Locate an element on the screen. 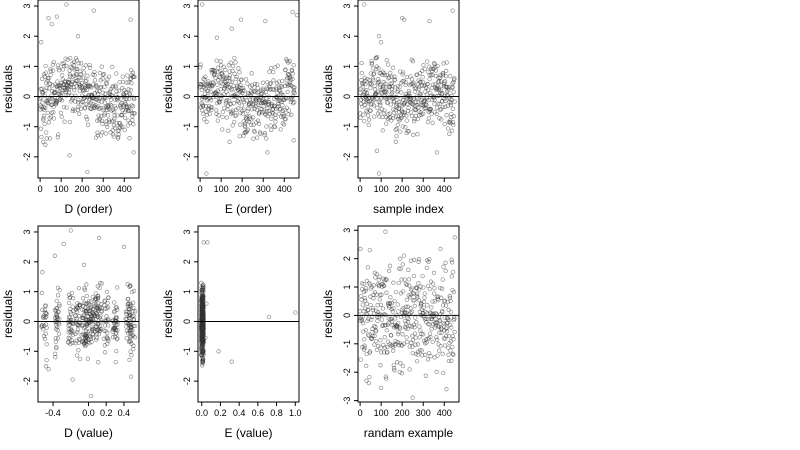  x-tick-label: 400 is located at coordinates (444, 189).